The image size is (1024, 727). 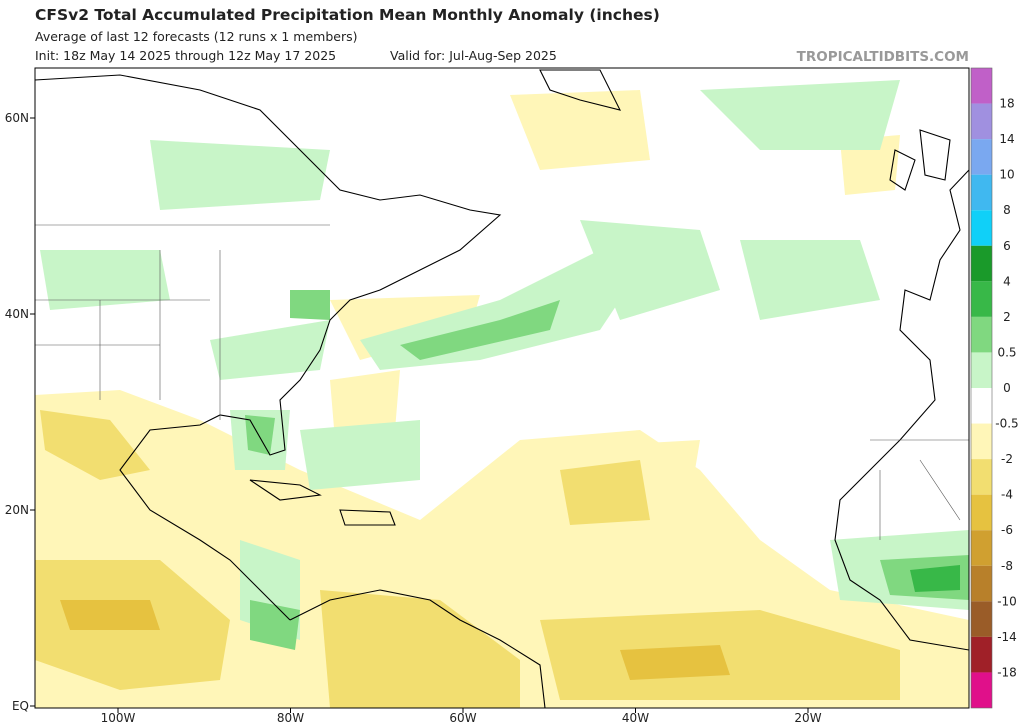 What do you see at coordinates (1007, 495) in the screenshot?
I see `colorbar-label: -4` at bounding box center [1007, 495].